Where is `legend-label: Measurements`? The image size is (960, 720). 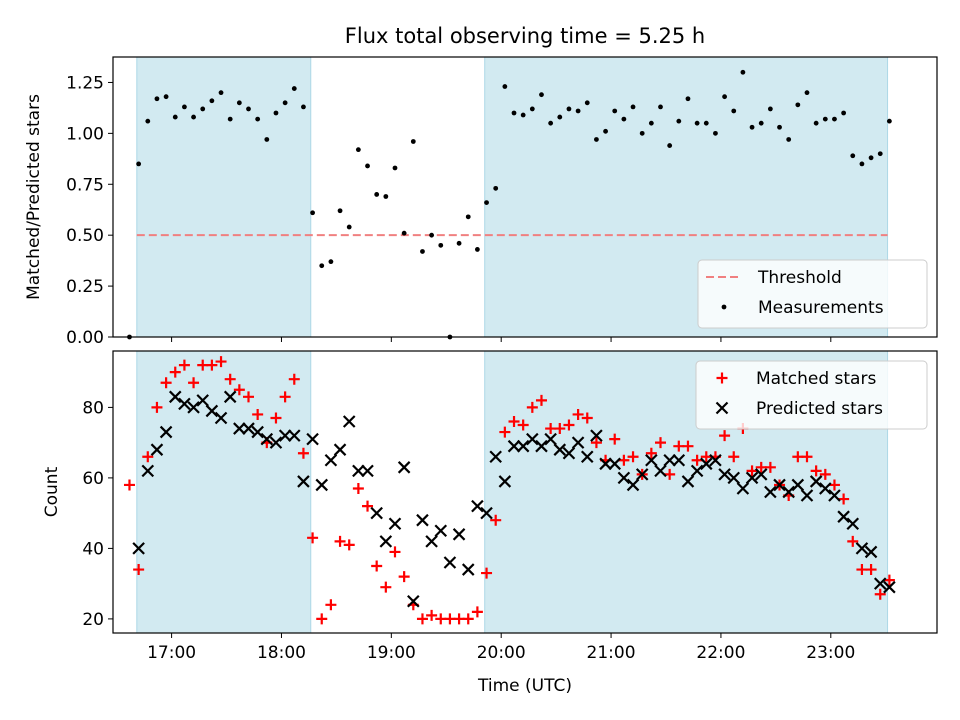 legend-label: Measurements is located at coordinates (821, 308).